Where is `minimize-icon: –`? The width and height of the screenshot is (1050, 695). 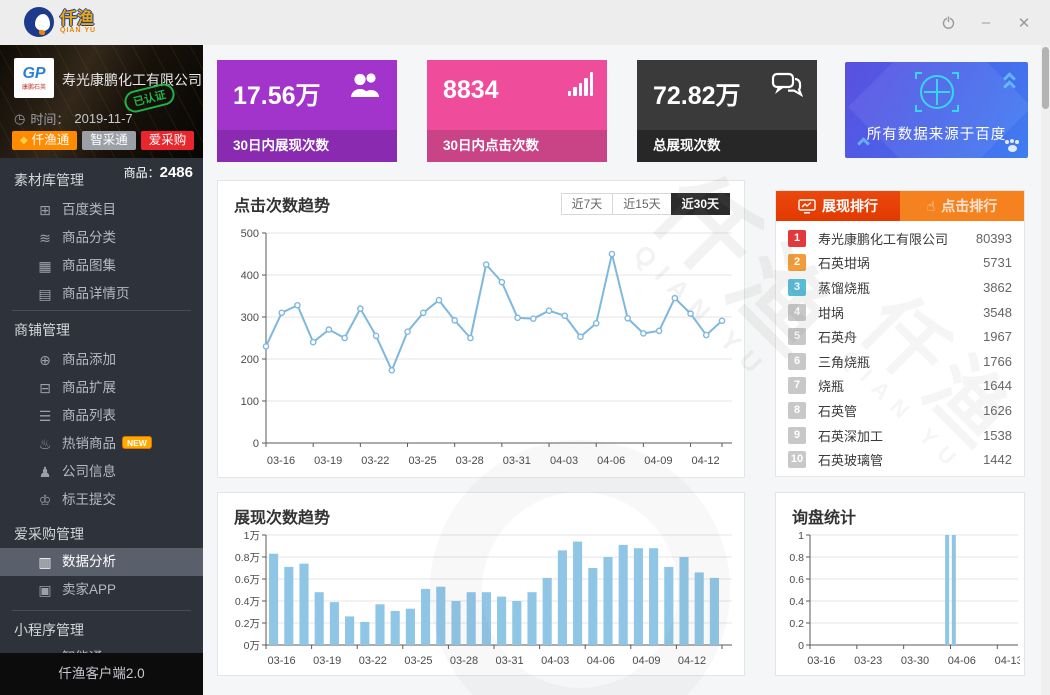
minimize-icon: – is located at coordinates (986, 22).